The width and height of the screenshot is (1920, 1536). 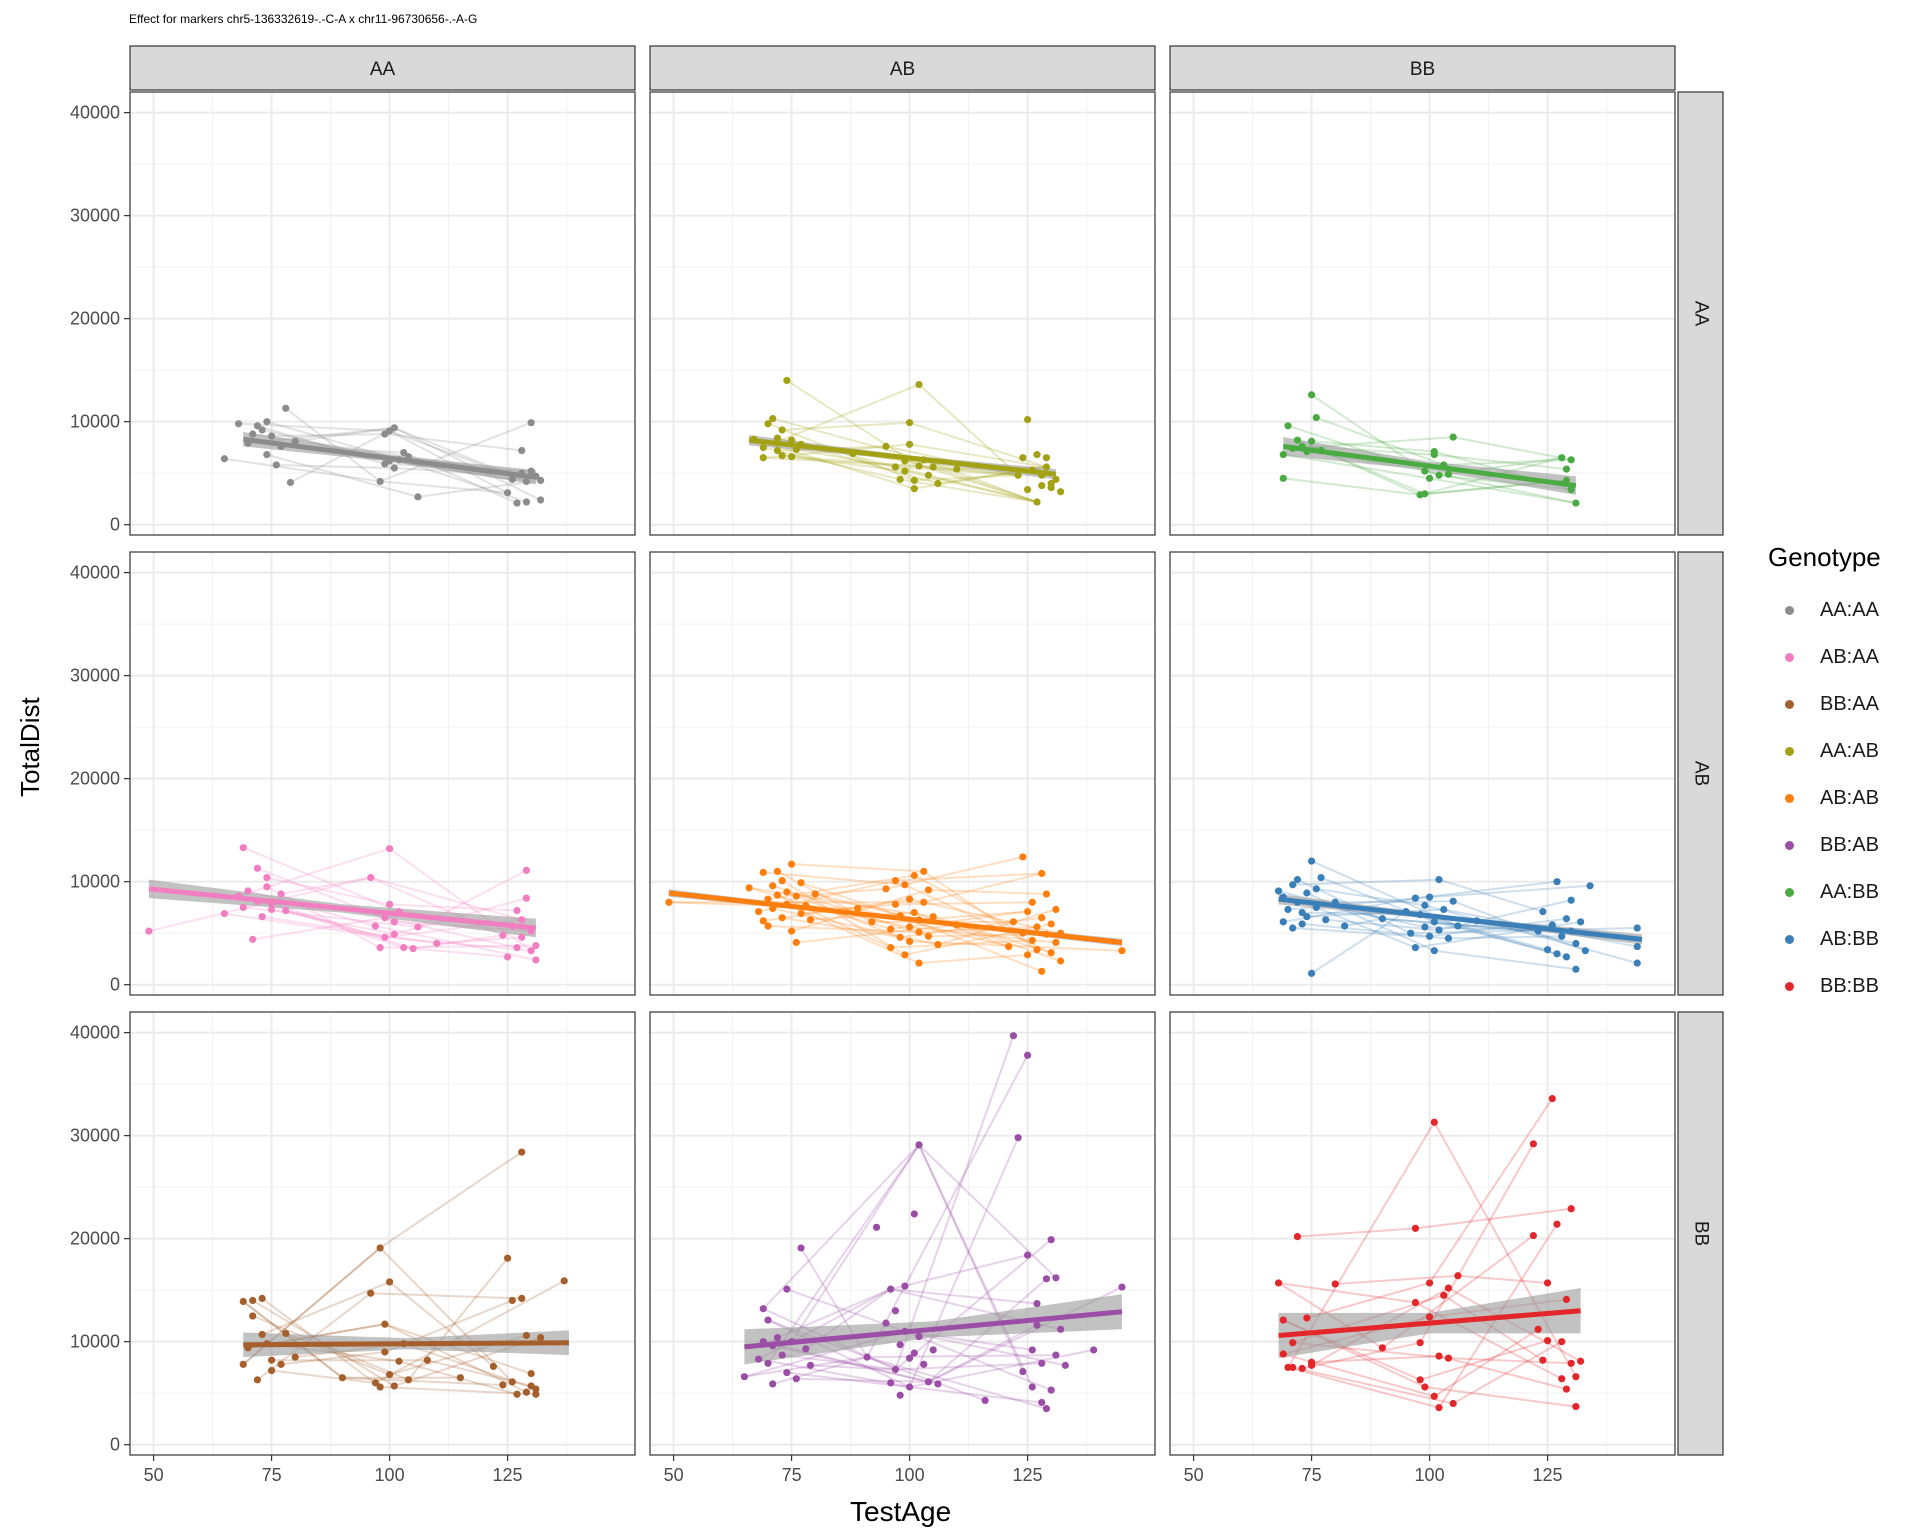 I want to click on legend-item: AA:AB, so click(x=1824, y=751).